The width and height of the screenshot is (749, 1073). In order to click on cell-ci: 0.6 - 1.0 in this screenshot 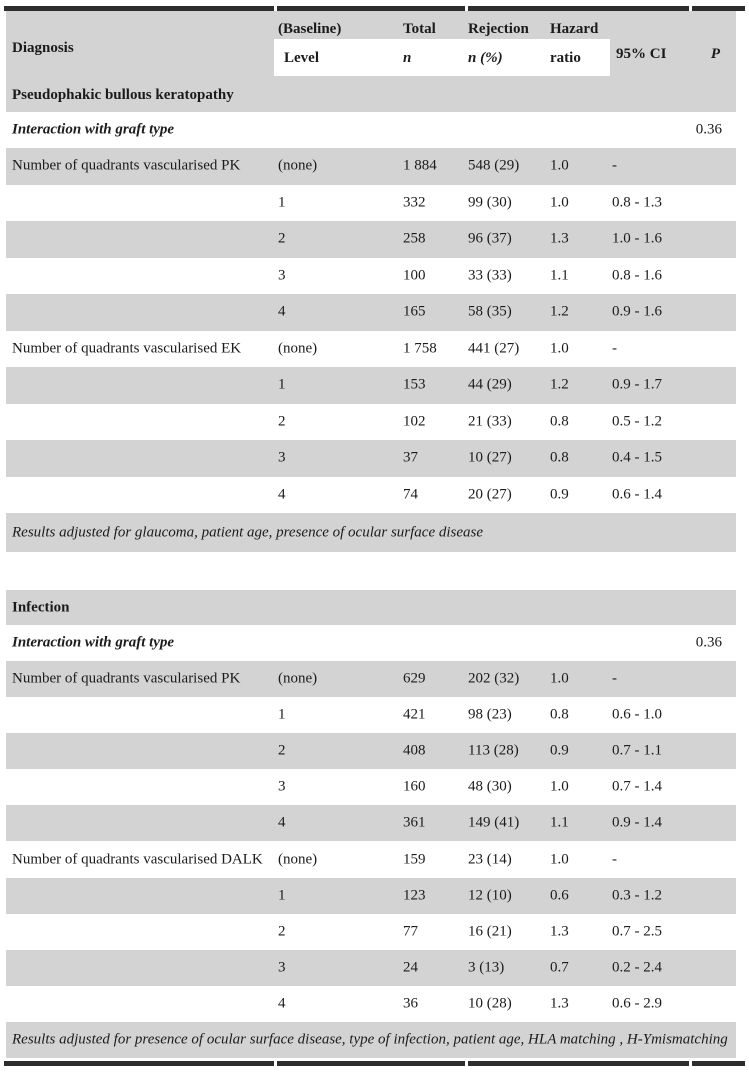, I will do `click(637, 714)`.